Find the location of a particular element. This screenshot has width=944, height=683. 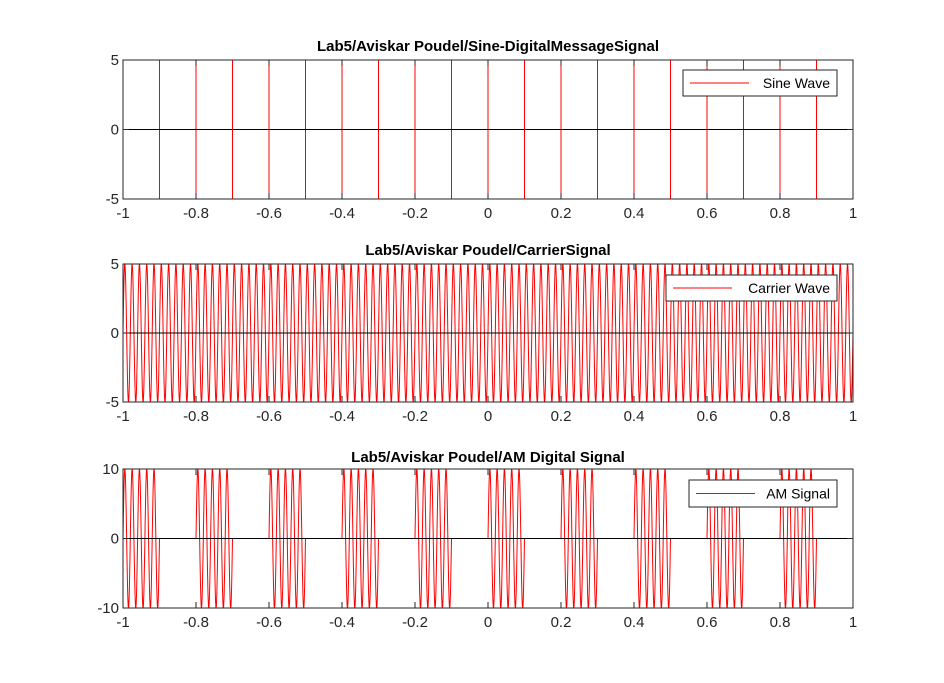

legend: Carrier Wave is located at coordinates (751, 288).